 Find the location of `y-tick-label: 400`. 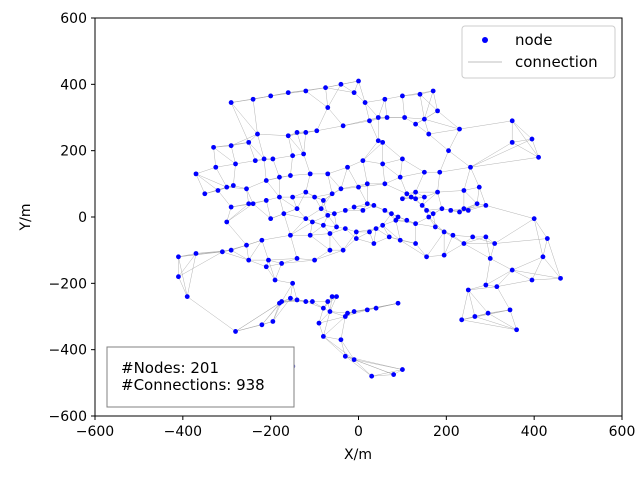

y-tick-label: 400 is located at coordinates (73, 85).